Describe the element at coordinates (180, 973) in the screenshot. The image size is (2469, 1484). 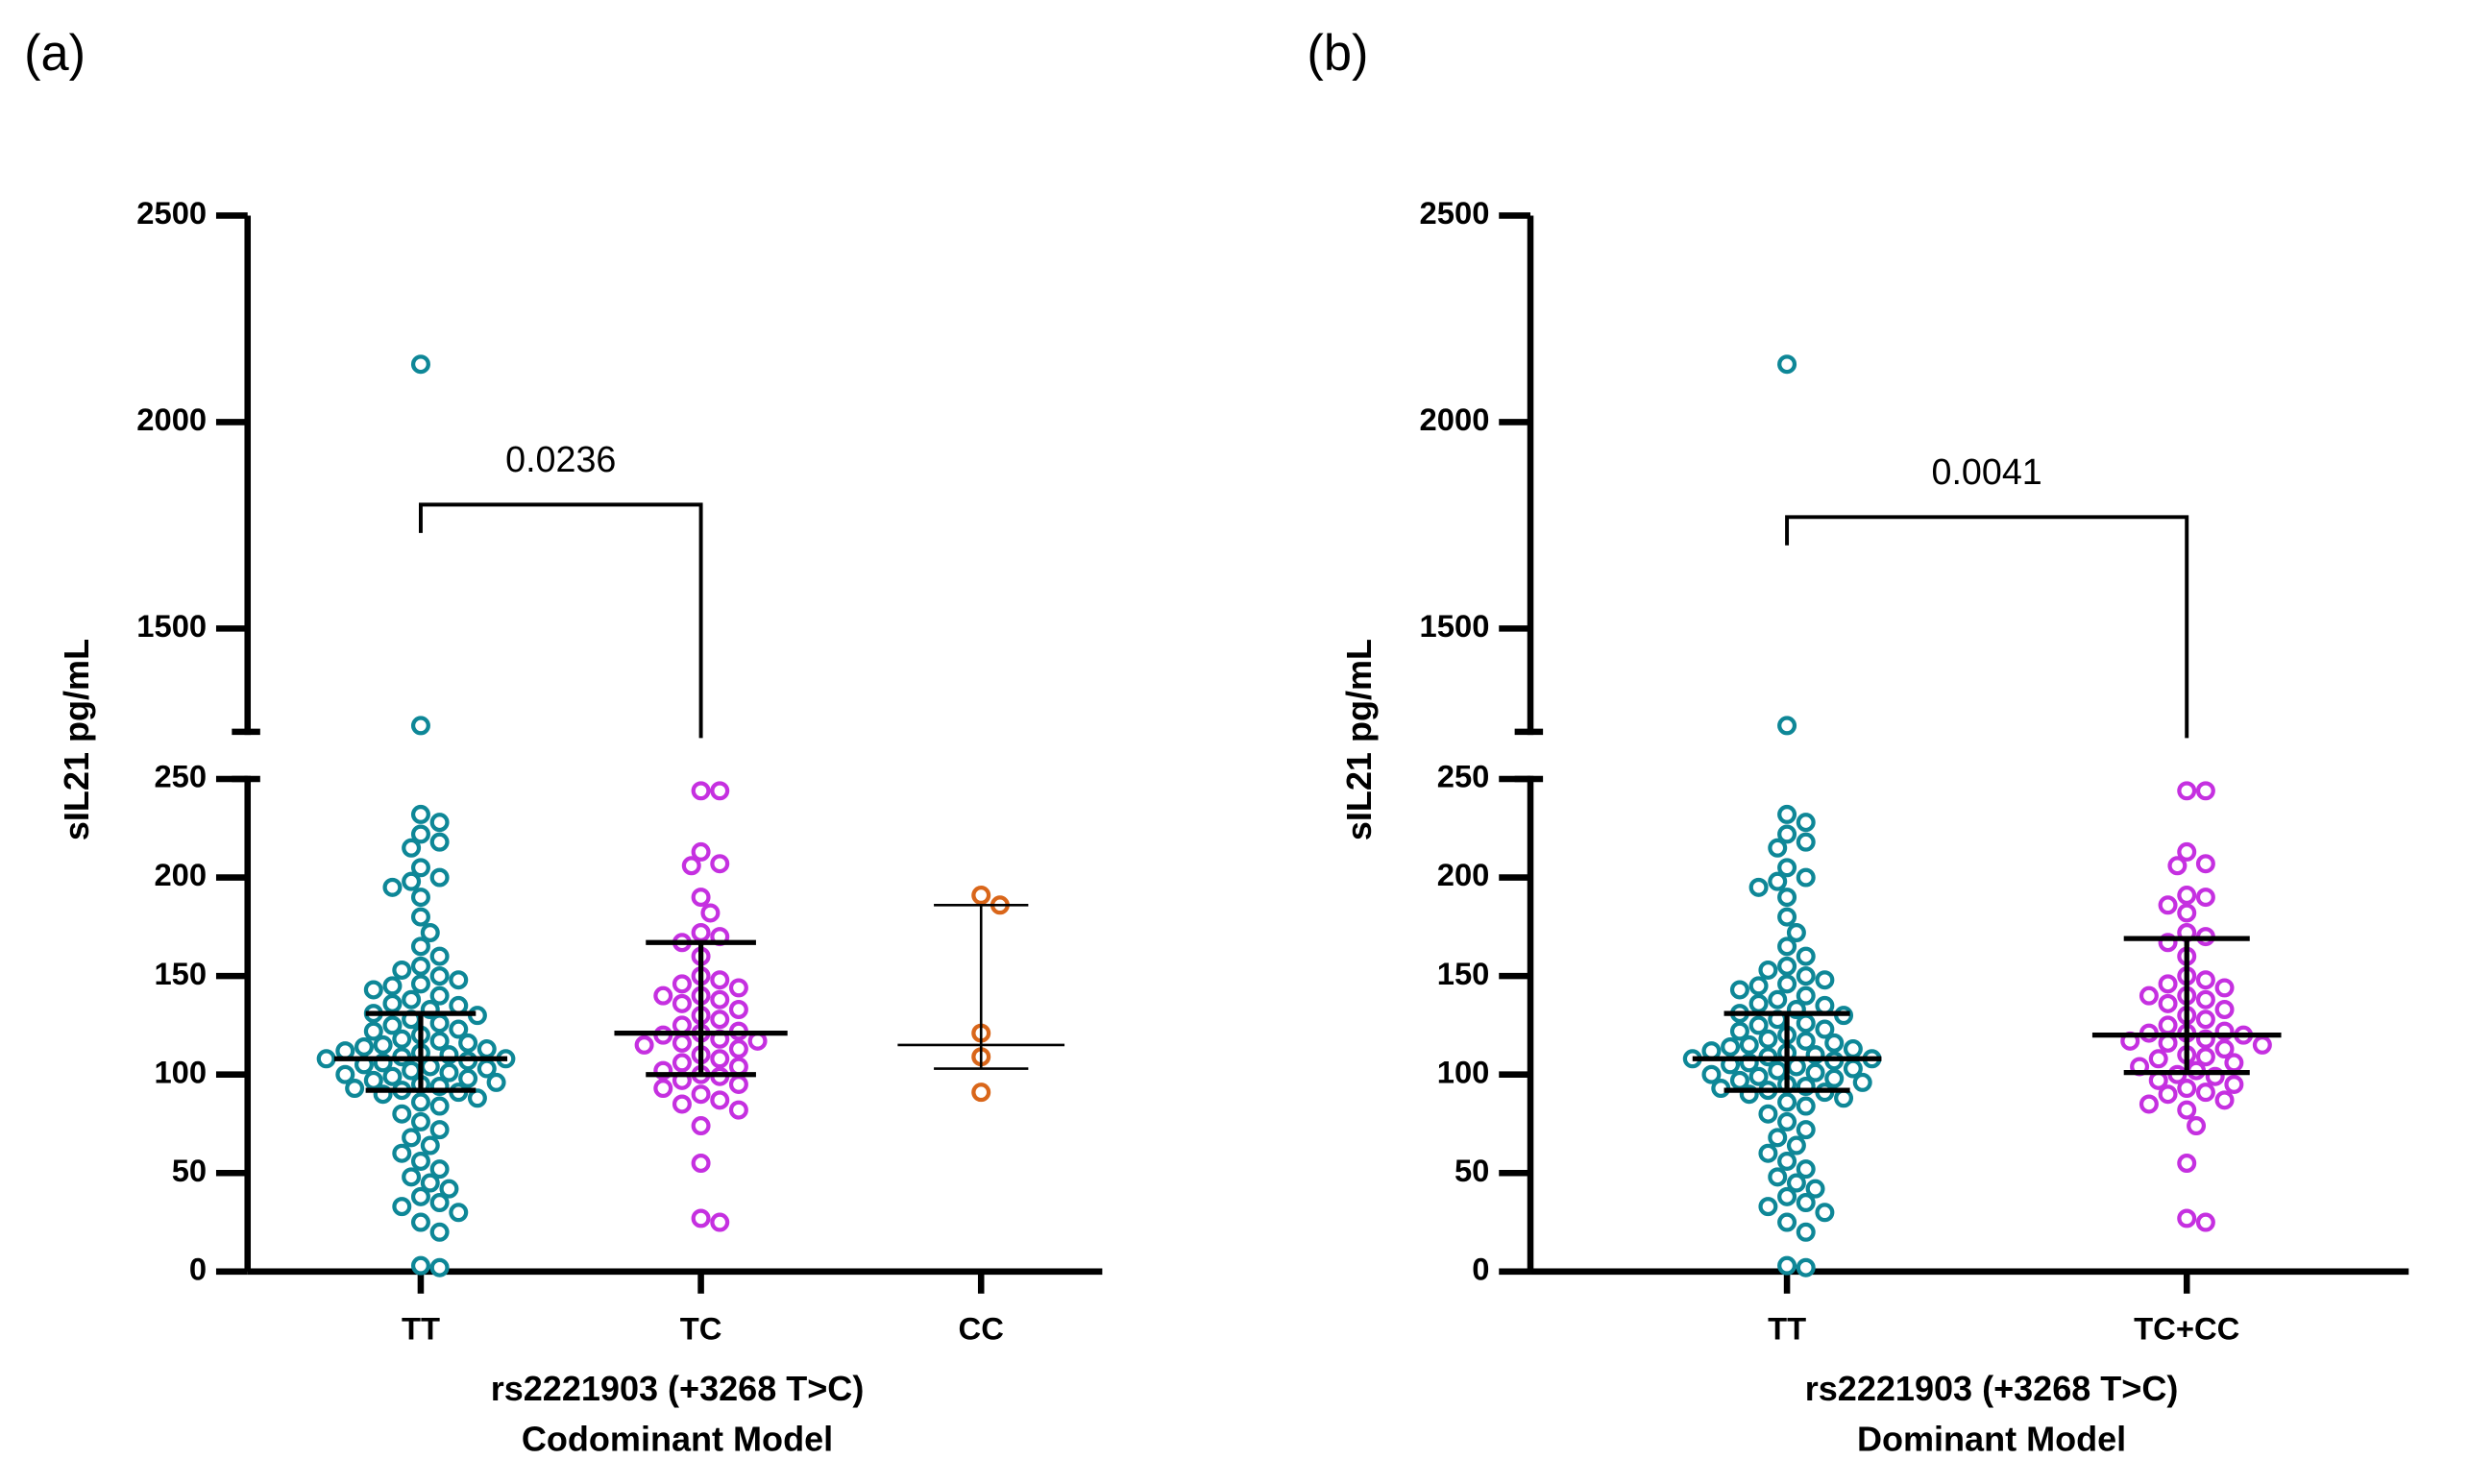
I see `y-tick-label: 150` at that location.